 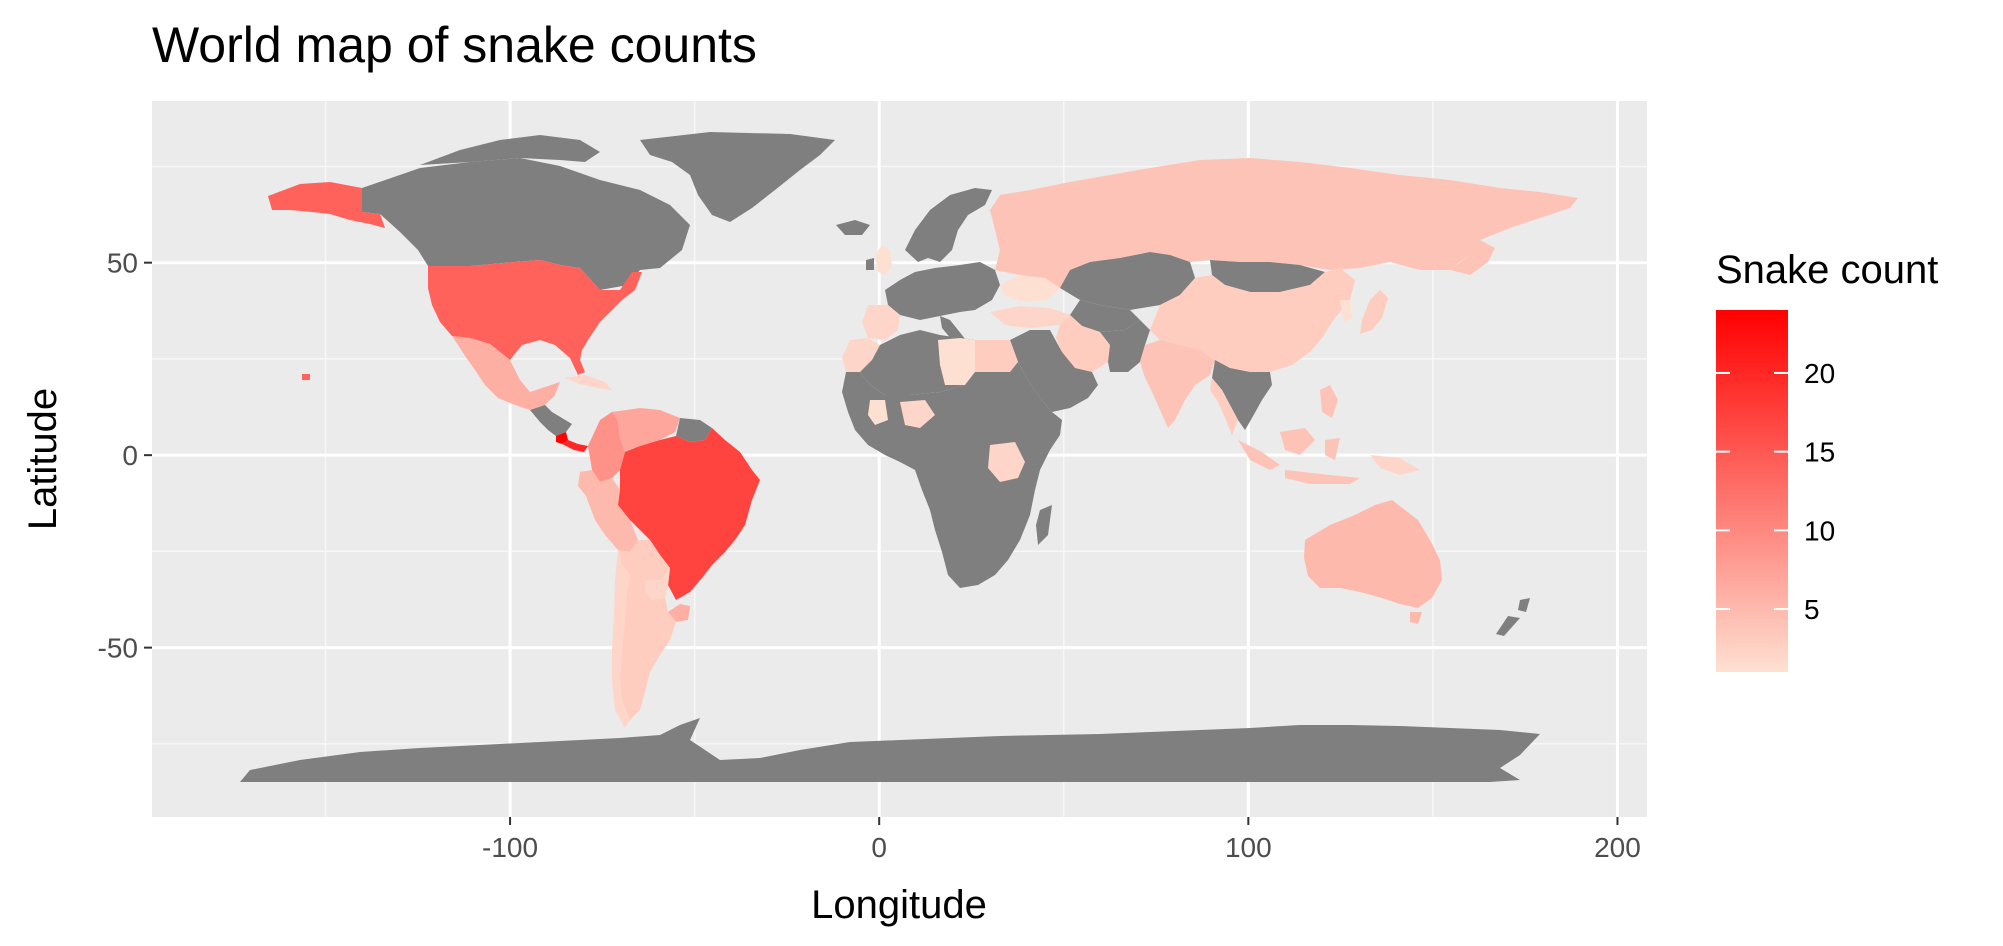 What do you see at coordinates (510, 150) in the screenshot?
I see `country-canada-islands` at bounding box center [510, 150].